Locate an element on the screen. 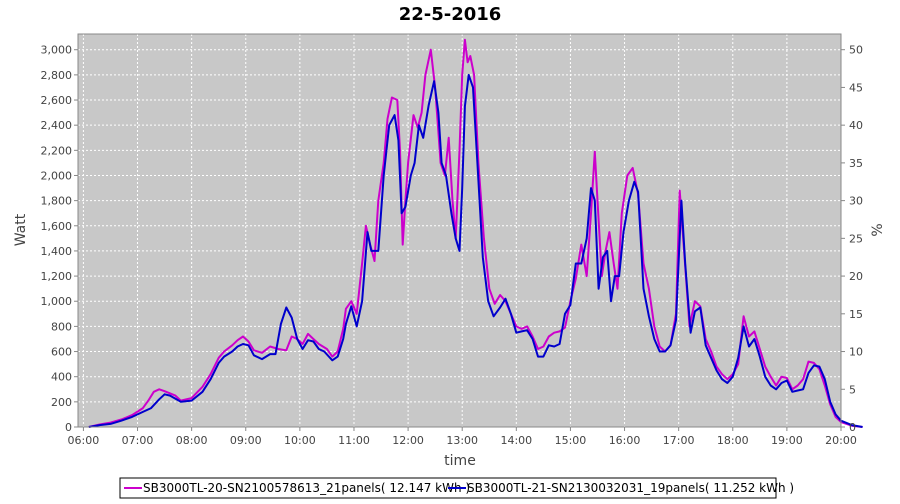 The image size is (900, 504). y-tick-label: 2,600 is located at coordinates (57, 100).